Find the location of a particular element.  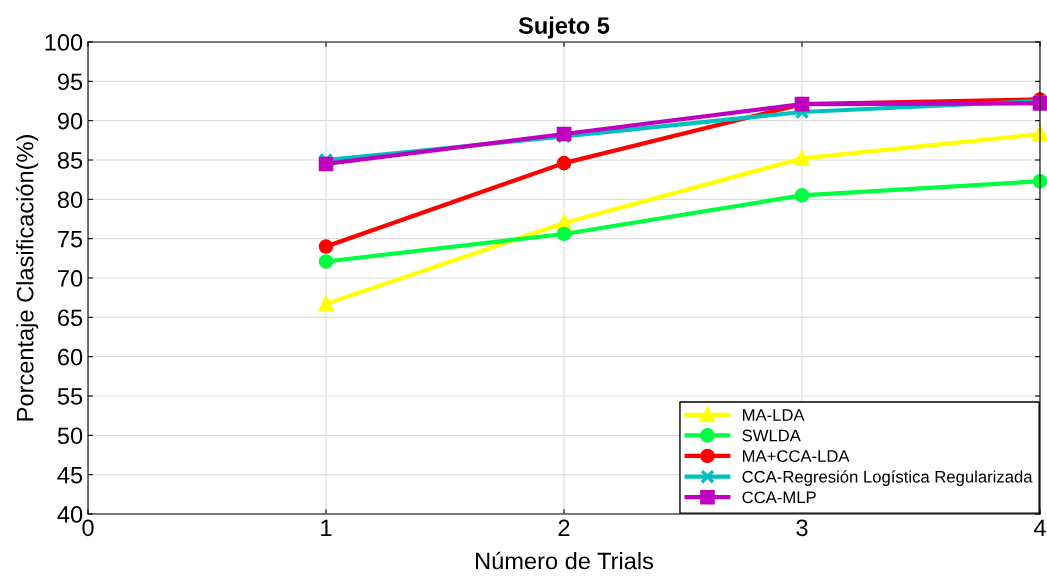

y-tick-label: 95 is located at coordinates (70, 82).